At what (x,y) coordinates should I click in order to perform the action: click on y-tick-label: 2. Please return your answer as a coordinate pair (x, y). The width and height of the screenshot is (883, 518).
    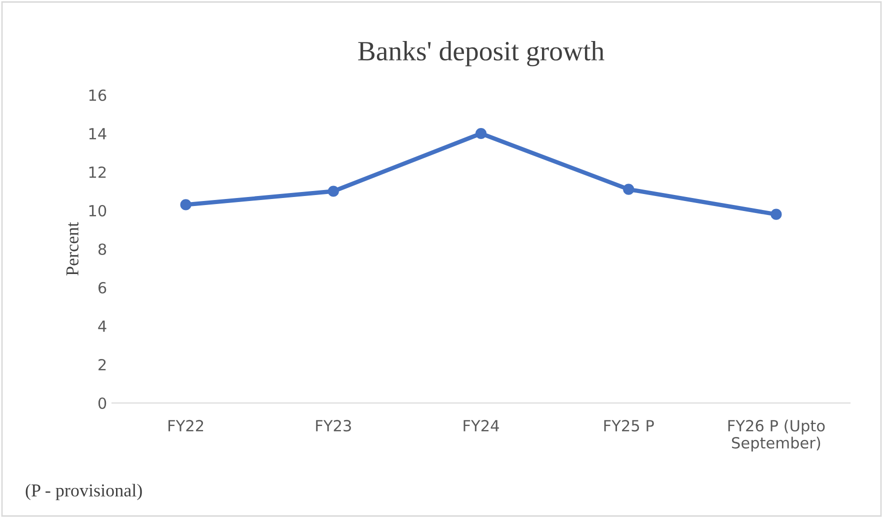
    Looking at the image, I should click on (102, 364).